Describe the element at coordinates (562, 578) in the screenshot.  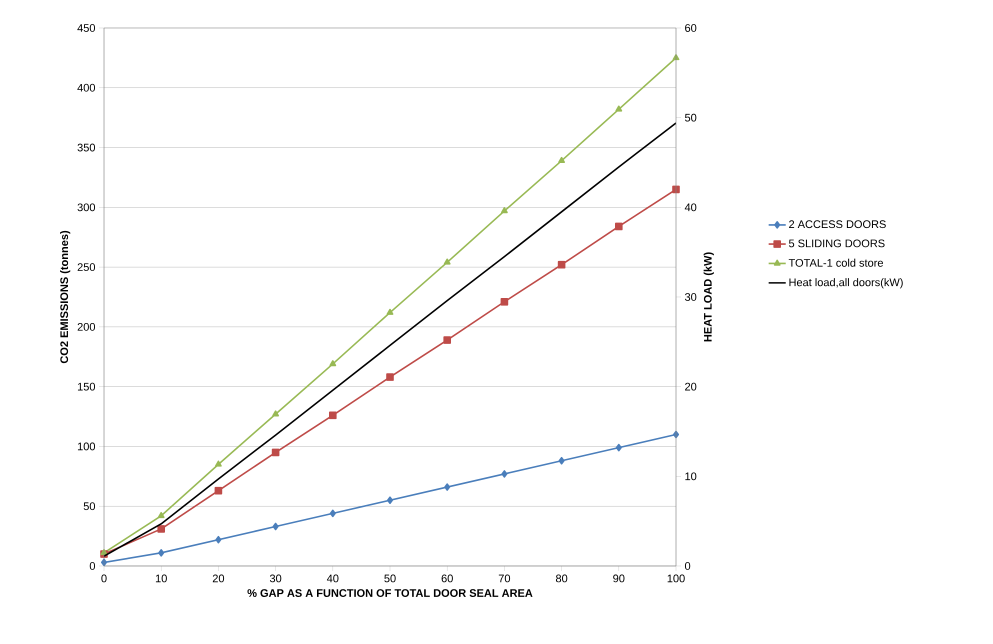
I see `x-tick-label: 80` at that location.